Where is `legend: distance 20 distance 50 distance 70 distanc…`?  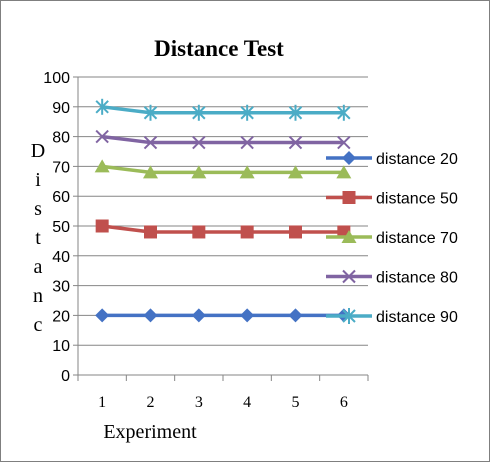
legend: distance 20 distance 50 distance 70 distanc… is located at coordinates (392, 238).